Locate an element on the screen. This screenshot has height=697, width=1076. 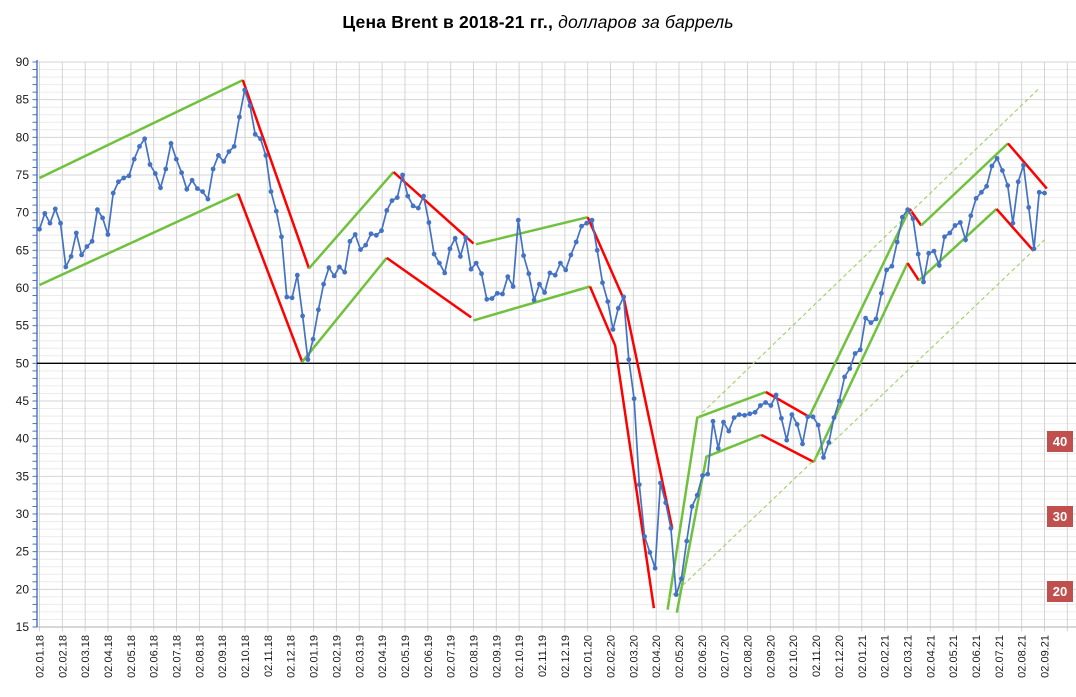
x-tick-label: 02.07.18 is located at coordinates (178, 656).